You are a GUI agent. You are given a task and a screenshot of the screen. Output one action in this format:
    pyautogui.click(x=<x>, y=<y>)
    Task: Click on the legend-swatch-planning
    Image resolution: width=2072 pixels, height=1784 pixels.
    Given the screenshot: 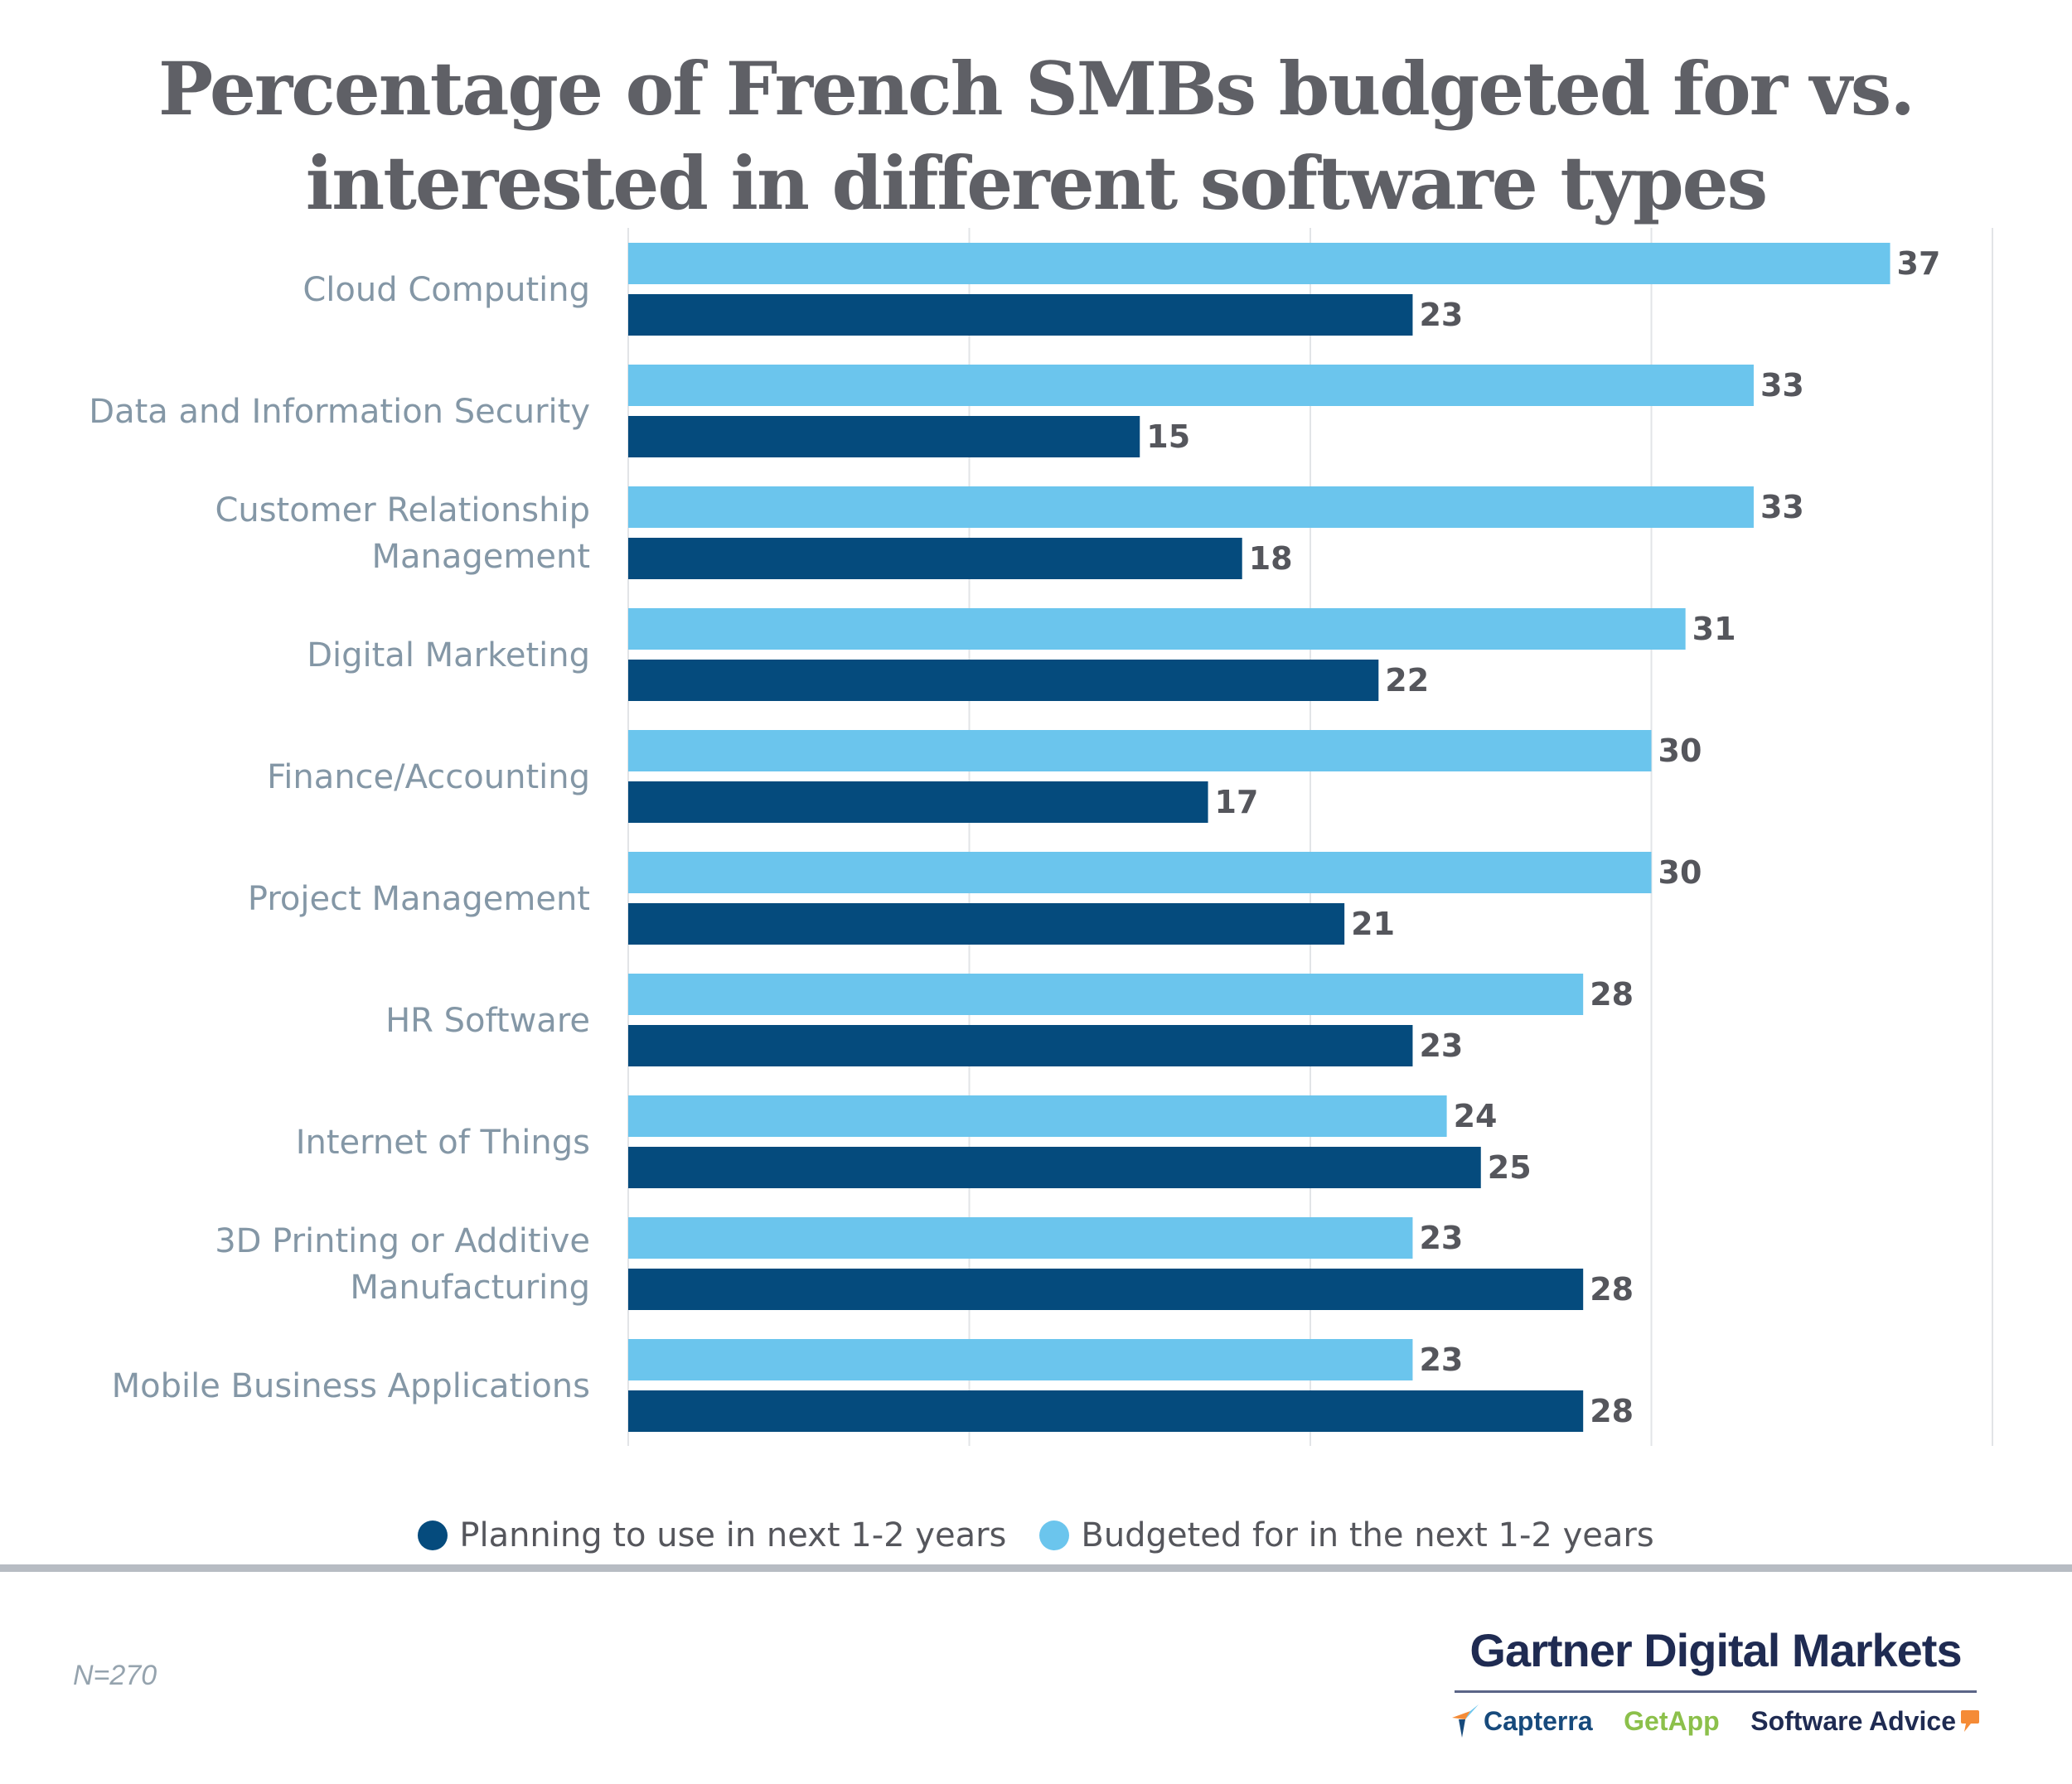 What is the action you would take?
    pyautogui.click(x=433, y=1535)
    